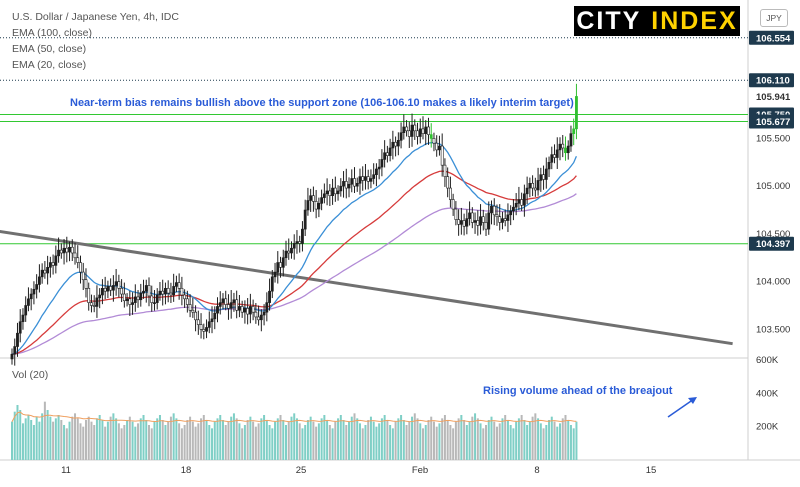  Describe the element at coordinates (294, 430) in the screenshot. I see `volume-bars` at that location.